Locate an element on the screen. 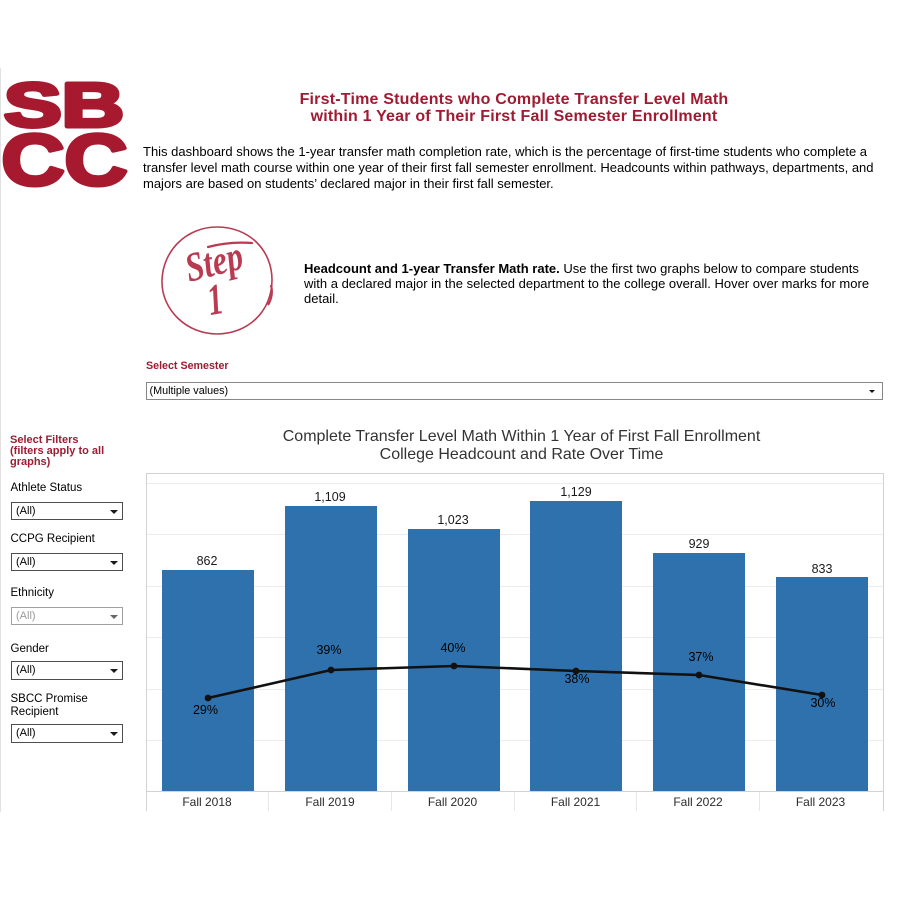  svg-text: SB is located at coordinates (64, 106).